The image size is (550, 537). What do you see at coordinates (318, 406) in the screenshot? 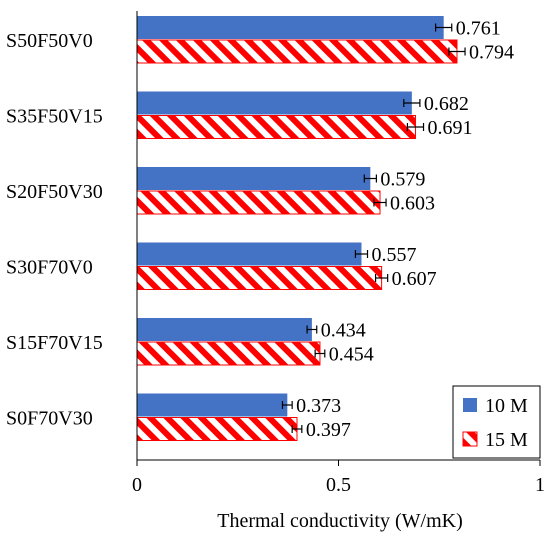
I see `data-label: 0.373` at bounding box center [318, 406].